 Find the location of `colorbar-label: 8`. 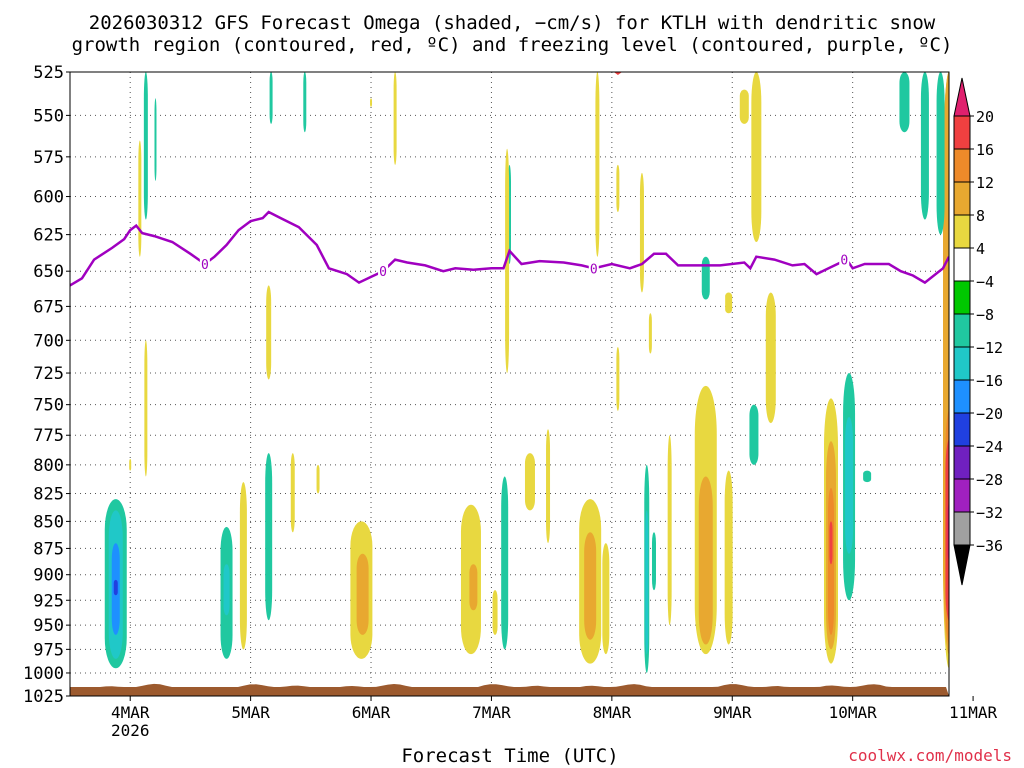

colorbar-label: 8 is located at coordinates (980, 216).